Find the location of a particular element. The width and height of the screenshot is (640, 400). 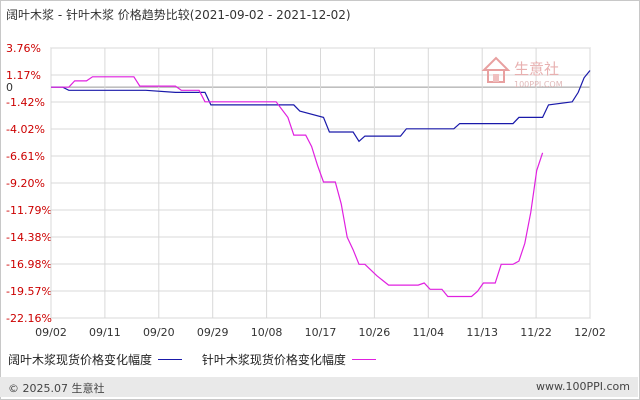

watermark-url: 100PPI.COM is located at coordinates (538, 84).